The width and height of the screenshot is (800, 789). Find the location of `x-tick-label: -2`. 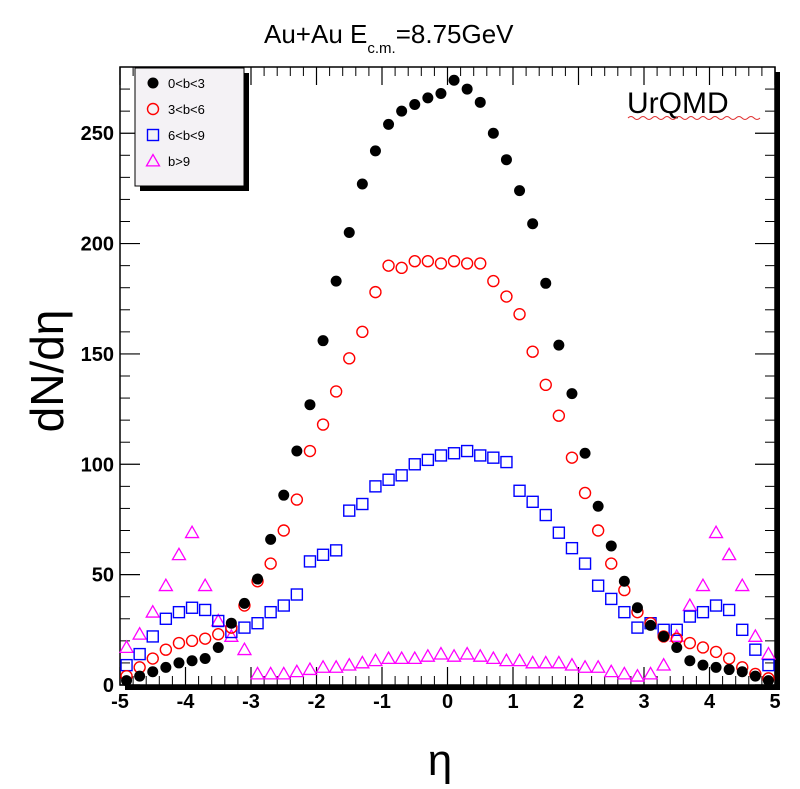

x-tick-label: -2 is located at coordinates (317, 702).